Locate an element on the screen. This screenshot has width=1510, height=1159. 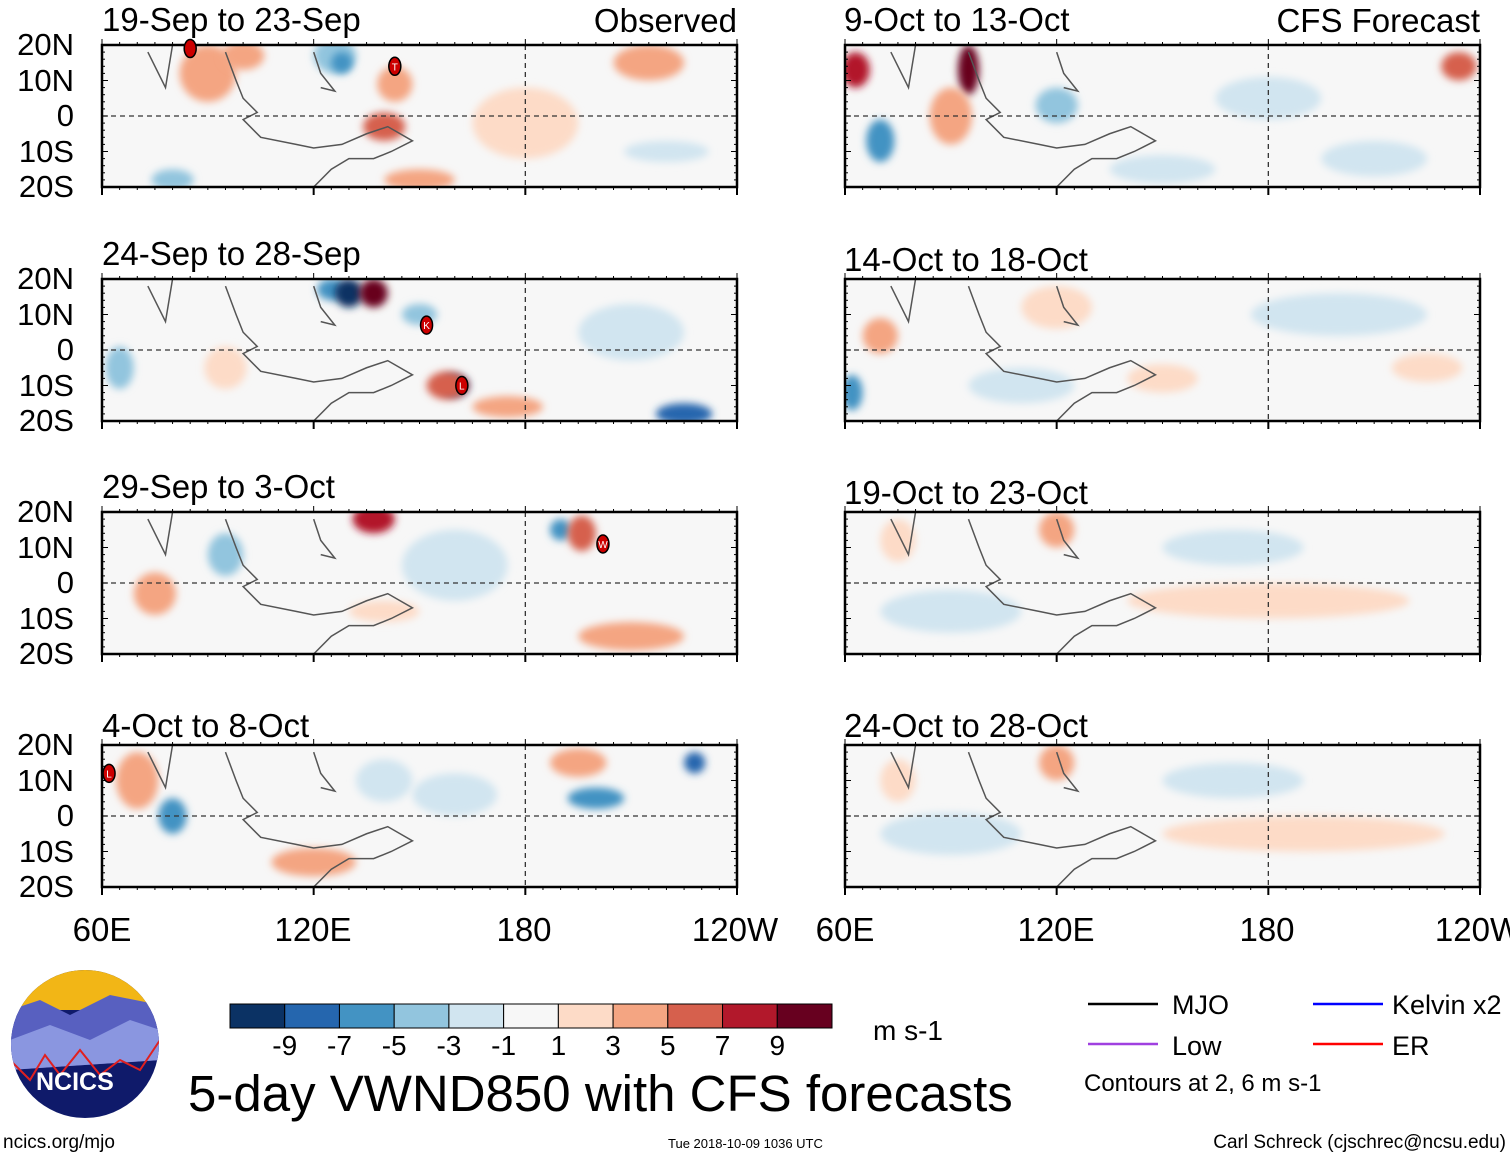
footer-timestamp: Tue 2018-10-09 1036 UTC is located at coordinates (745, 1143).